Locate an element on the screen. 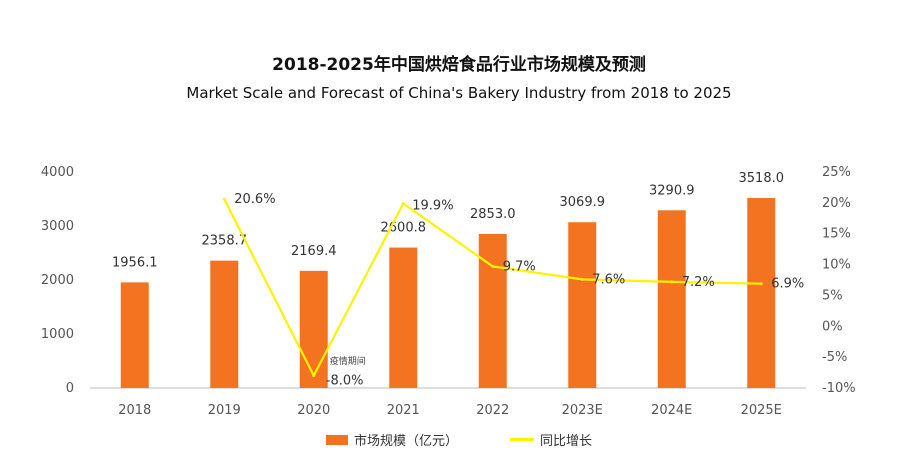  legend-line-label: 同比增长 is located at coordinates (566, 441).